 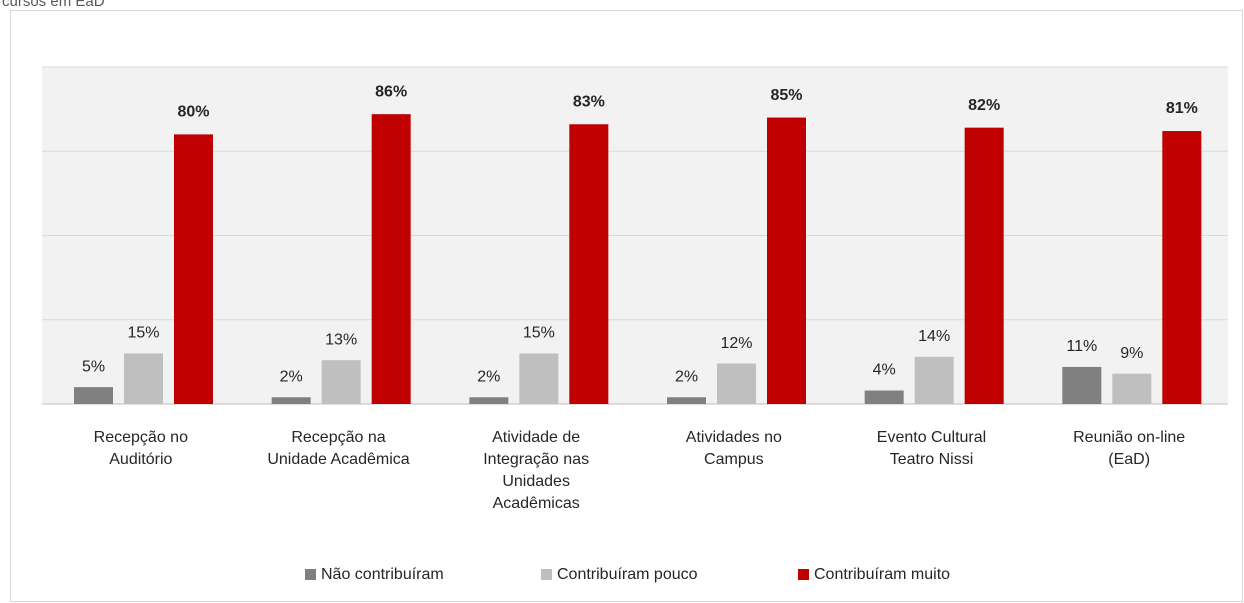 I want to click on data-label: 82%, so click(x=984, y=105).